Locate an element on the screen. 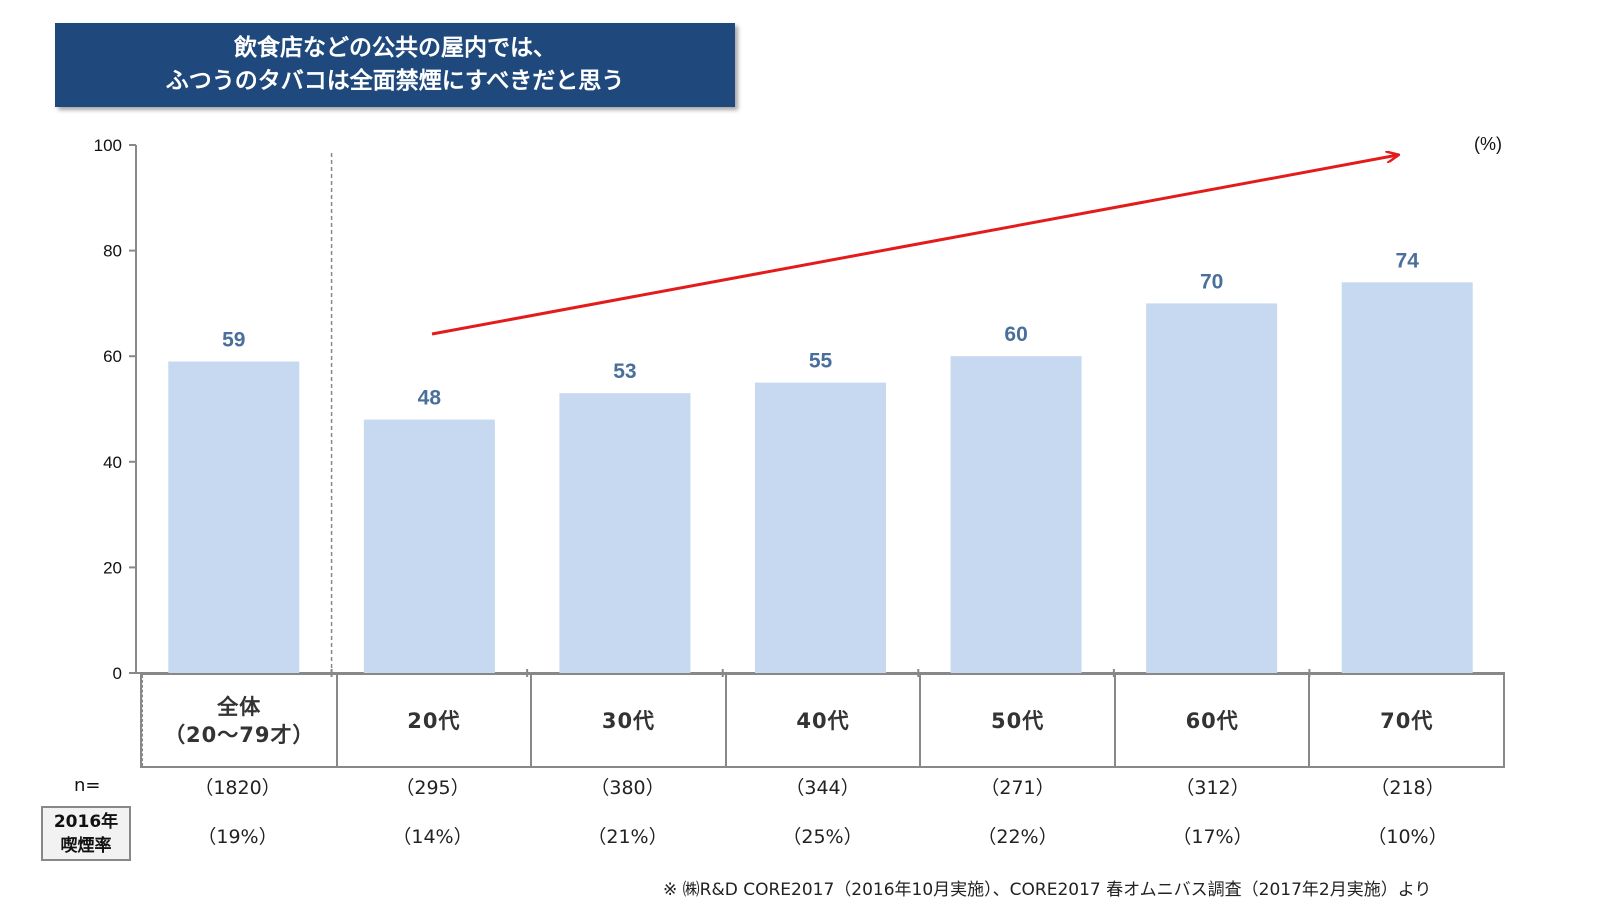  smoking-rate-label-year: 2016年 is located at coordinates (86, 821).